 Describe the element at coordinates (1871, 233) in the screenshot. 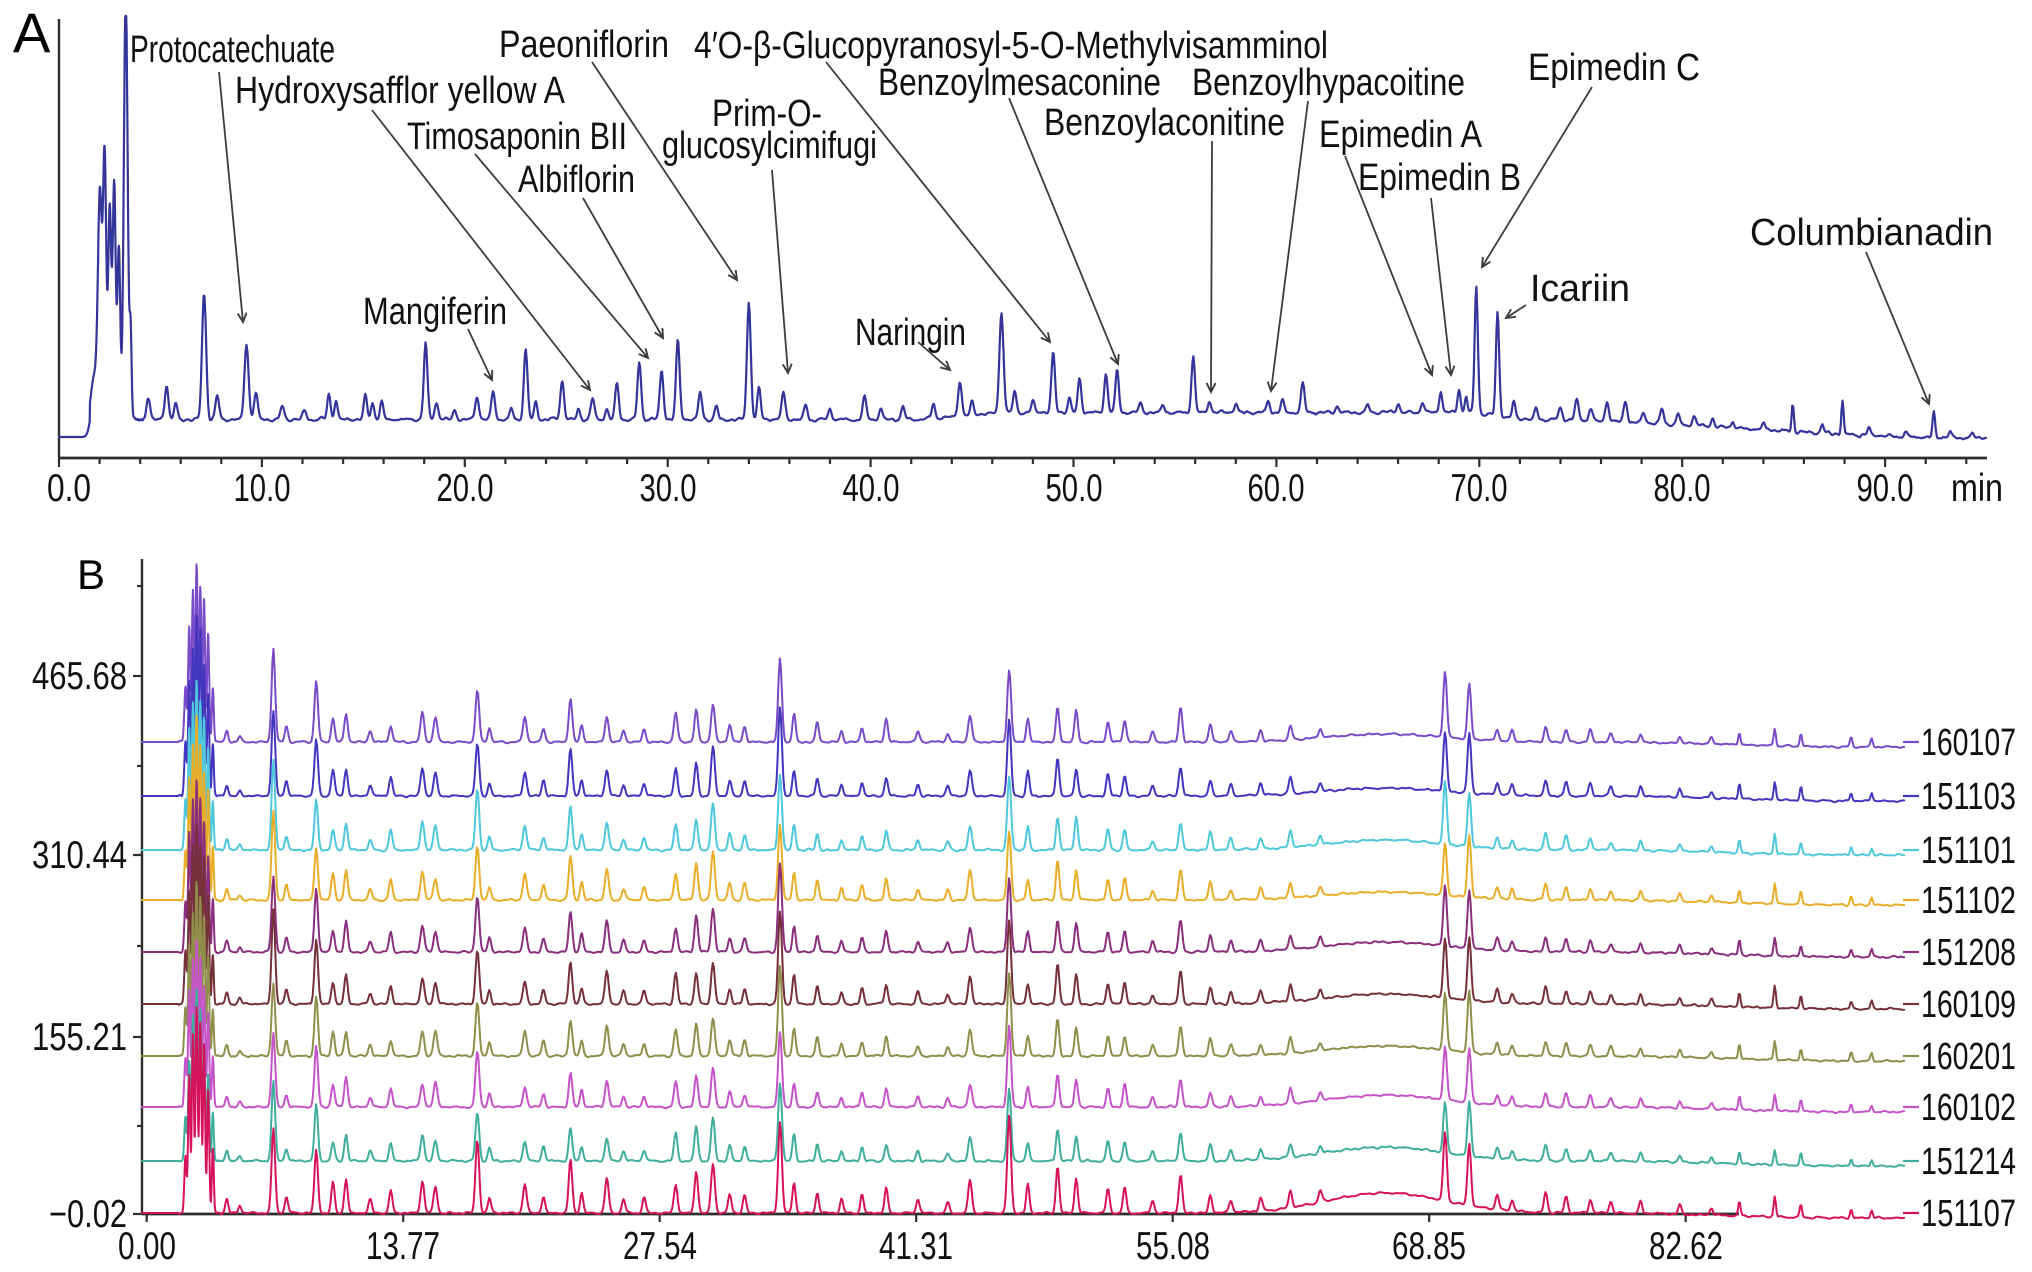

I see `svg-text: Columbianadin` at that location.